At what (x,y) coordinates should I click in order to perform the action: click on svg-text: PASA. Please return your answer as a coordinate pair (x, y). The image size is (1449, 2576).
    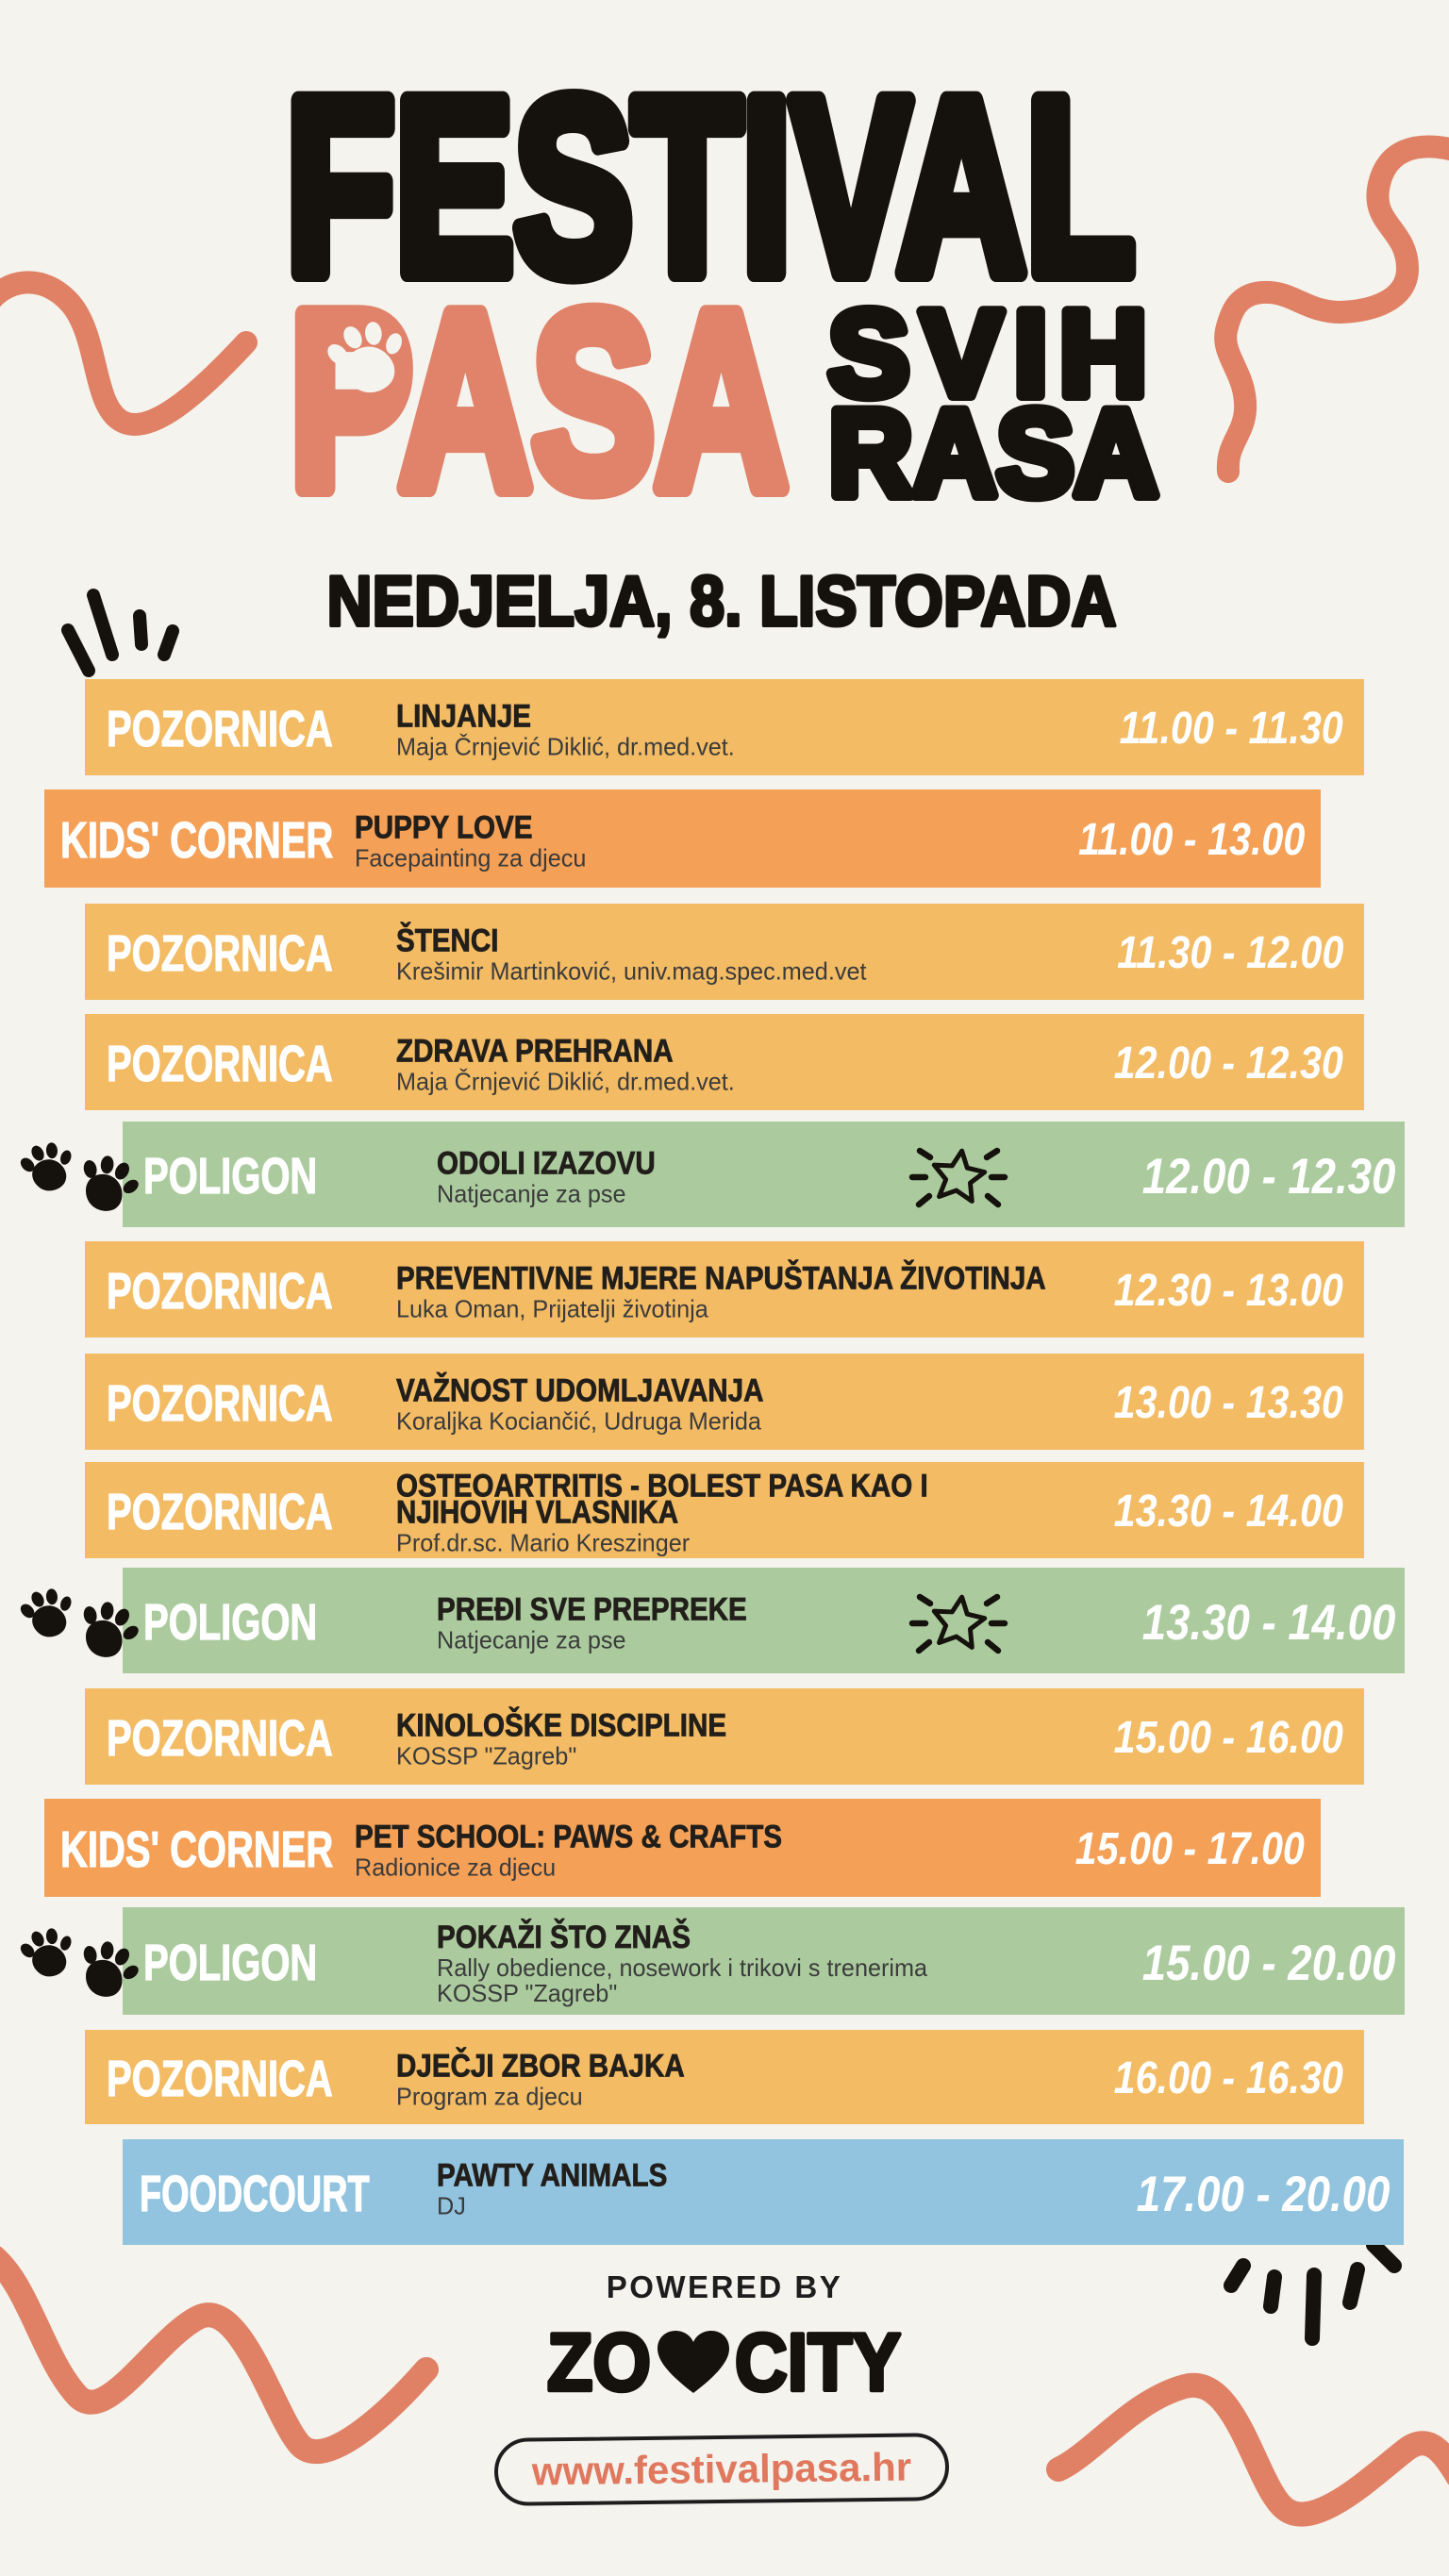
    Looking at the image, I should click on (539, 400).